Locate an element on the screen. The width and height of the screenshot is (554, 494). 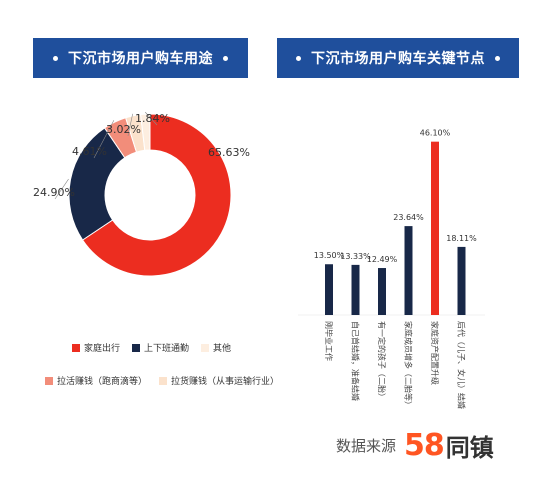
legend-row-2: 拉活赚钱（跑商滴等） 拉货赚钱（从事运输行业） is located at coordinates (162, 380).